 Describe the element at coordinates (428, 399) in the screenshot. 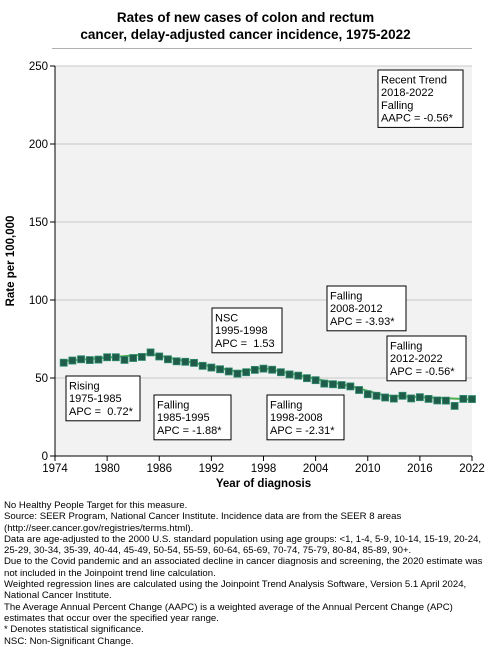

I see `data-point-2017` at that location.